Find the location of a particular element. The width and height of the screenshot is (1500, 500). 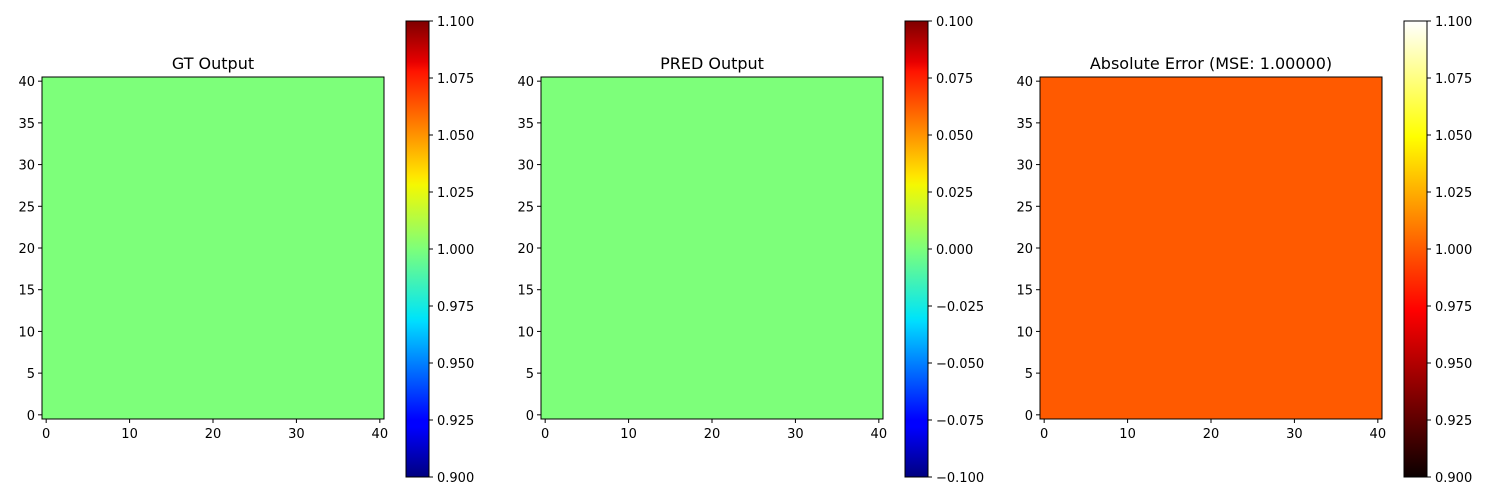

panel-title: PRED Output is located at coordinates (712, 63).